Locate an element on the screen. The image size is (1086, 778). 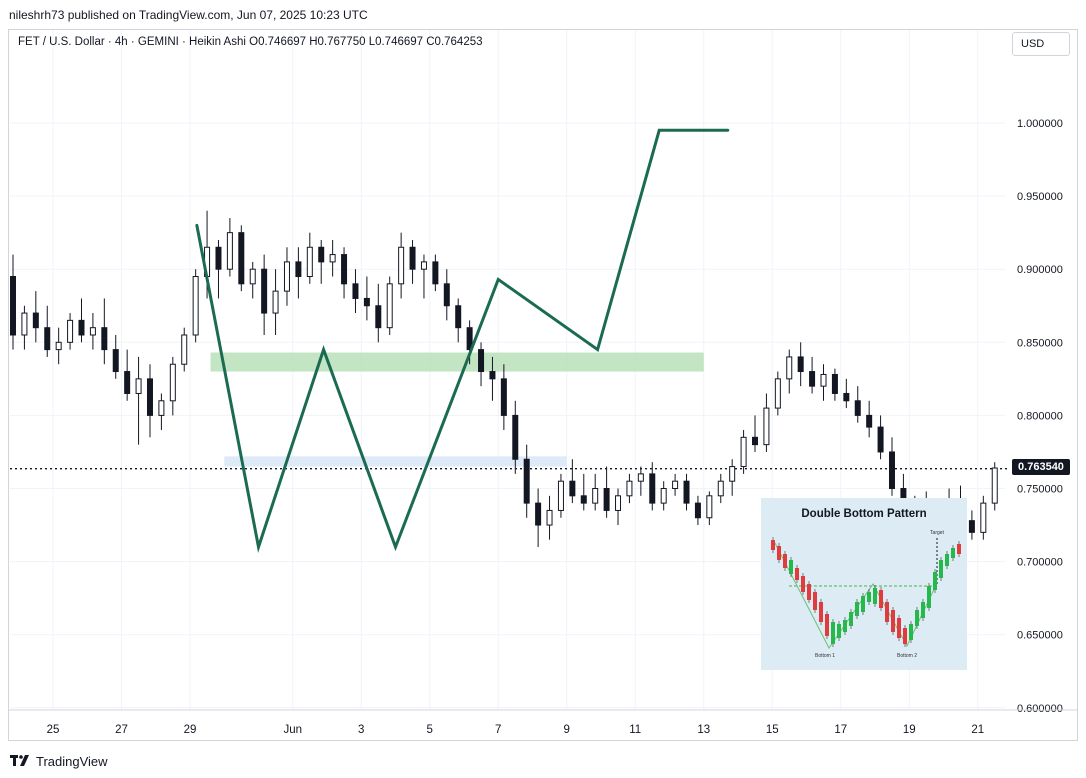
x-tick-label: 13 is located at coordinates (703, 730).